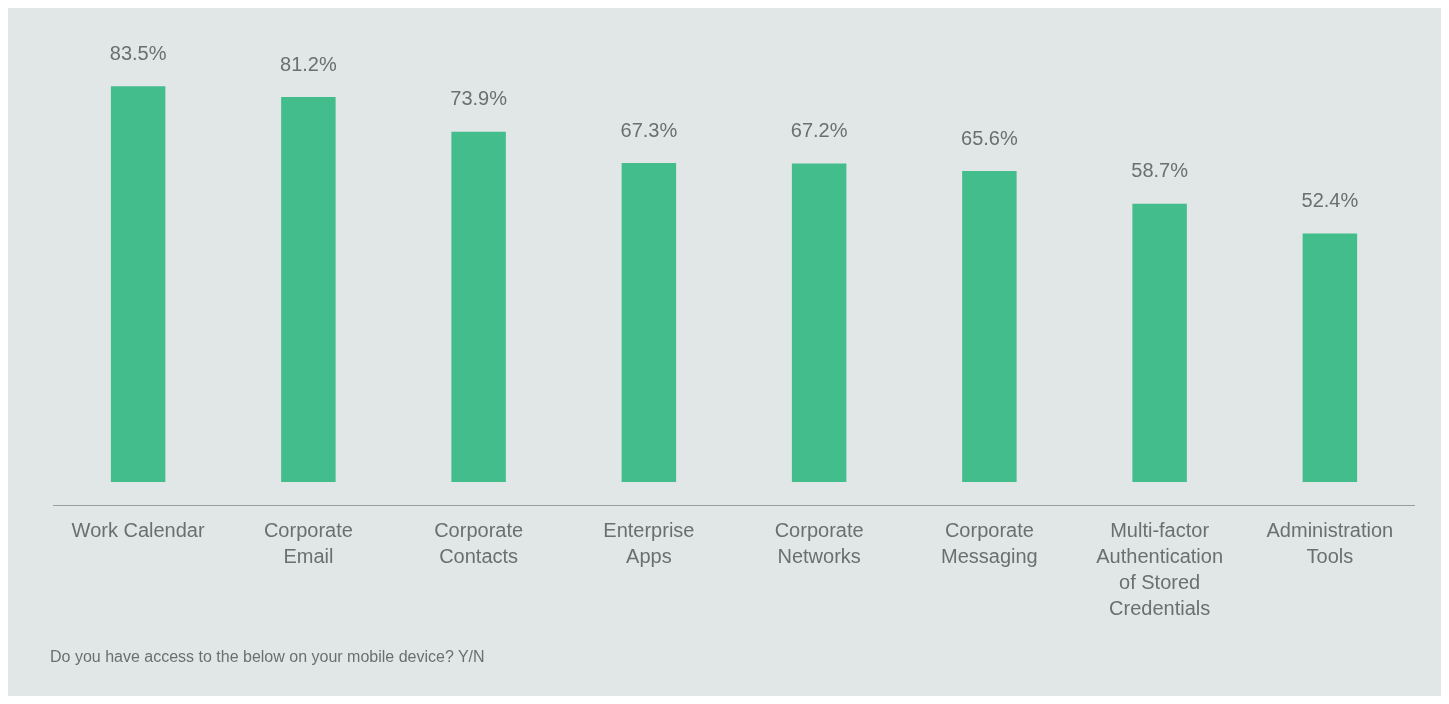 This screenshot has width=1449, height=704. I want to click on data-label: 67.2%, so click(819, 129).